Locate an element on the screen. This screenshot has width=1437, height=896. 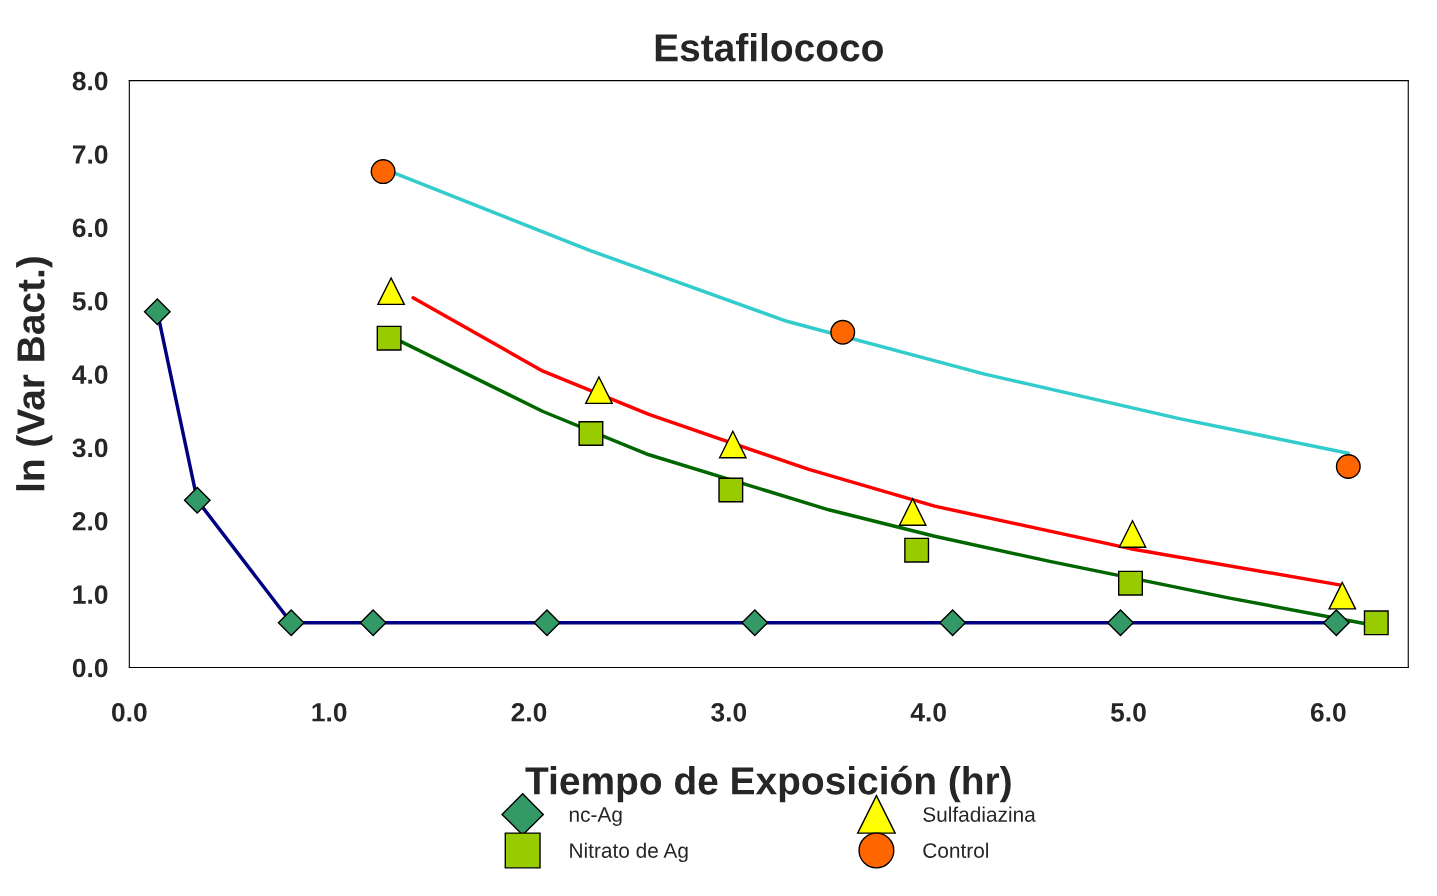
legend-label: Sulfadiazina is located at coordinates (979, 814).